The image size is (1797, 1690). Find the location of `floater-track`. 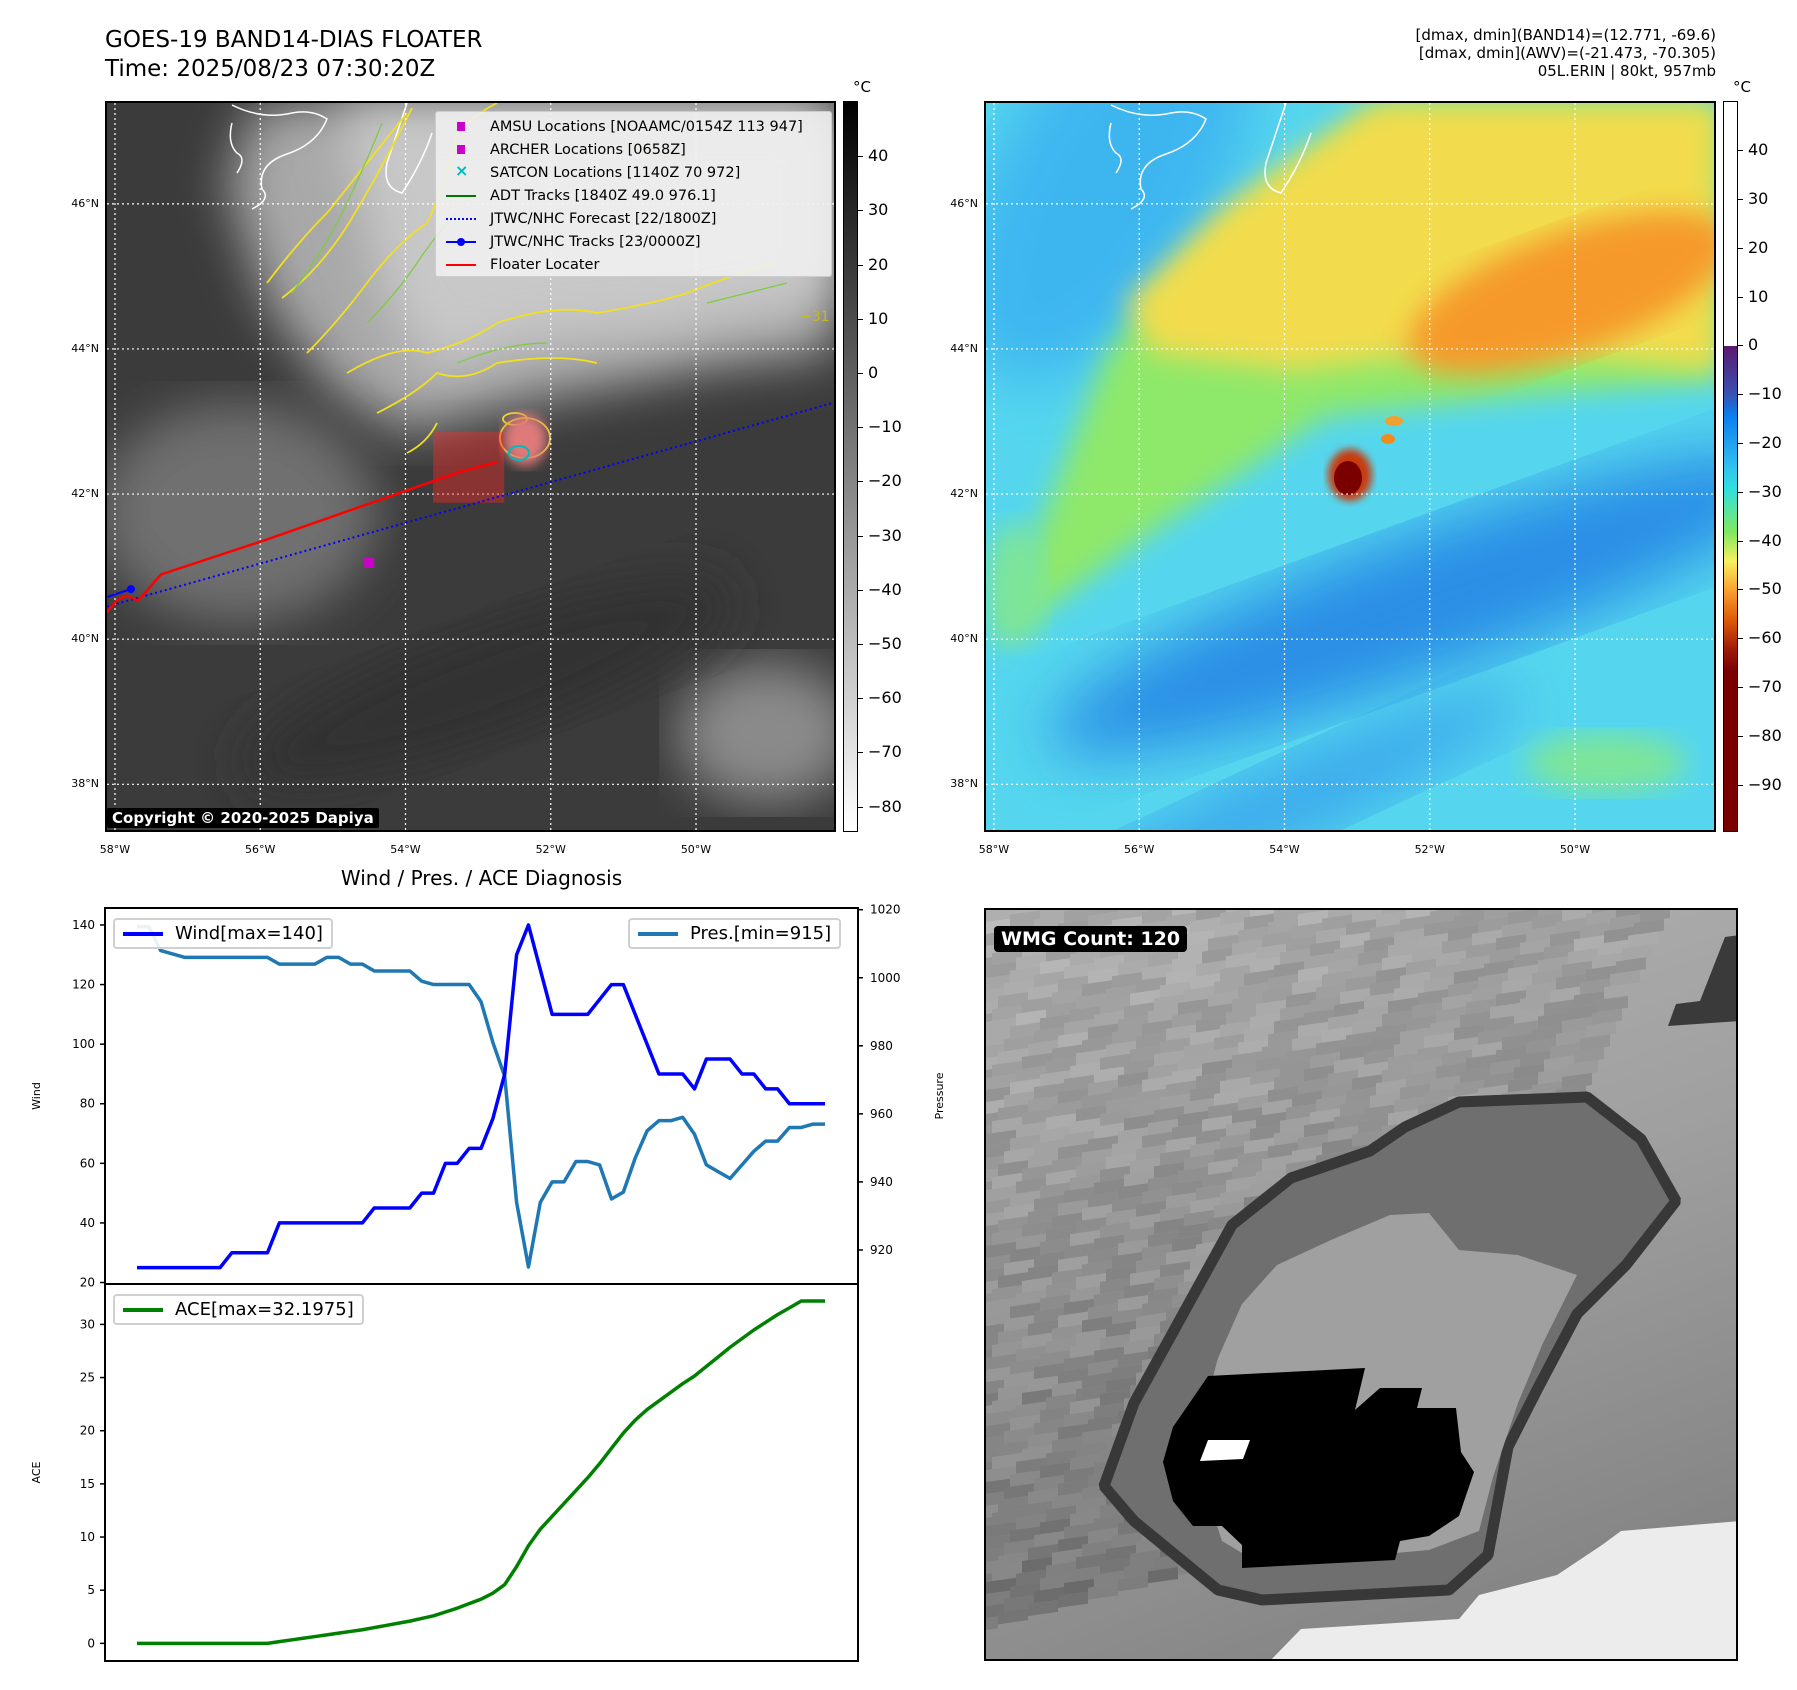

floater-track is located at coordinates (302, 537).